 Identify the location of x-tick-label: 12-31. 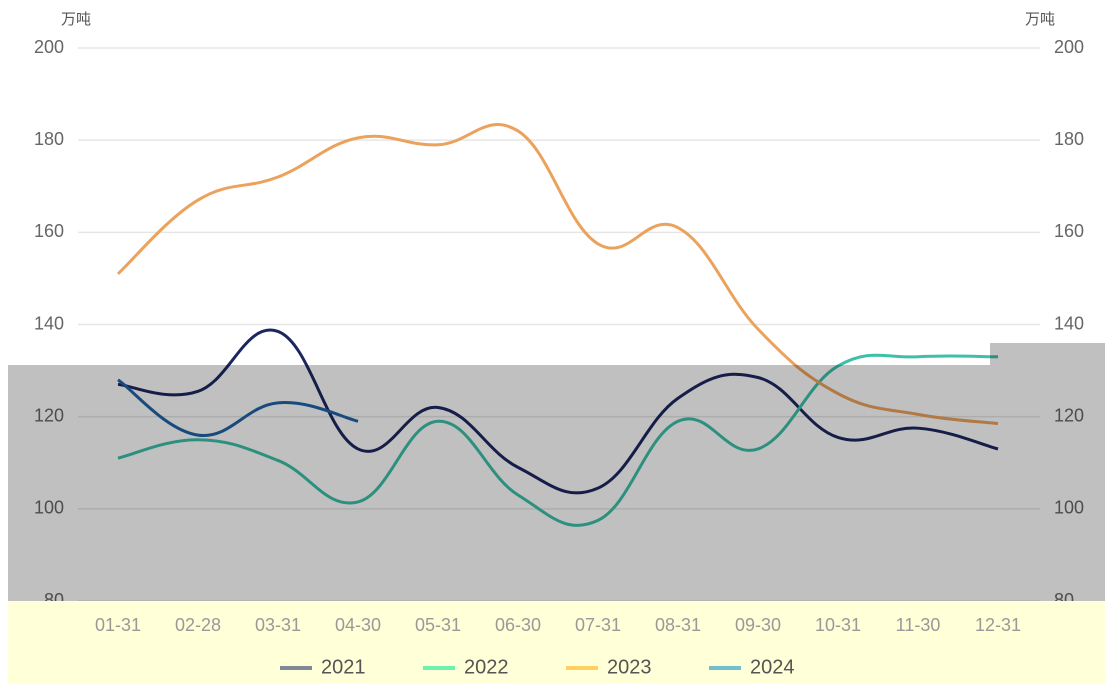
(998, 625).